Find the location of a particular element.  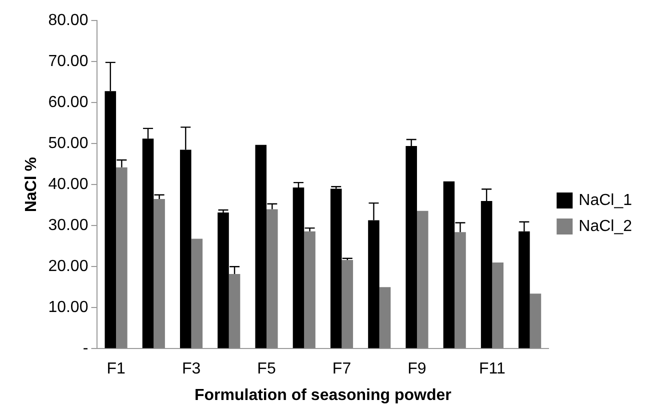

legend-label: NaCl_1 is located at coordinates (605, 200).